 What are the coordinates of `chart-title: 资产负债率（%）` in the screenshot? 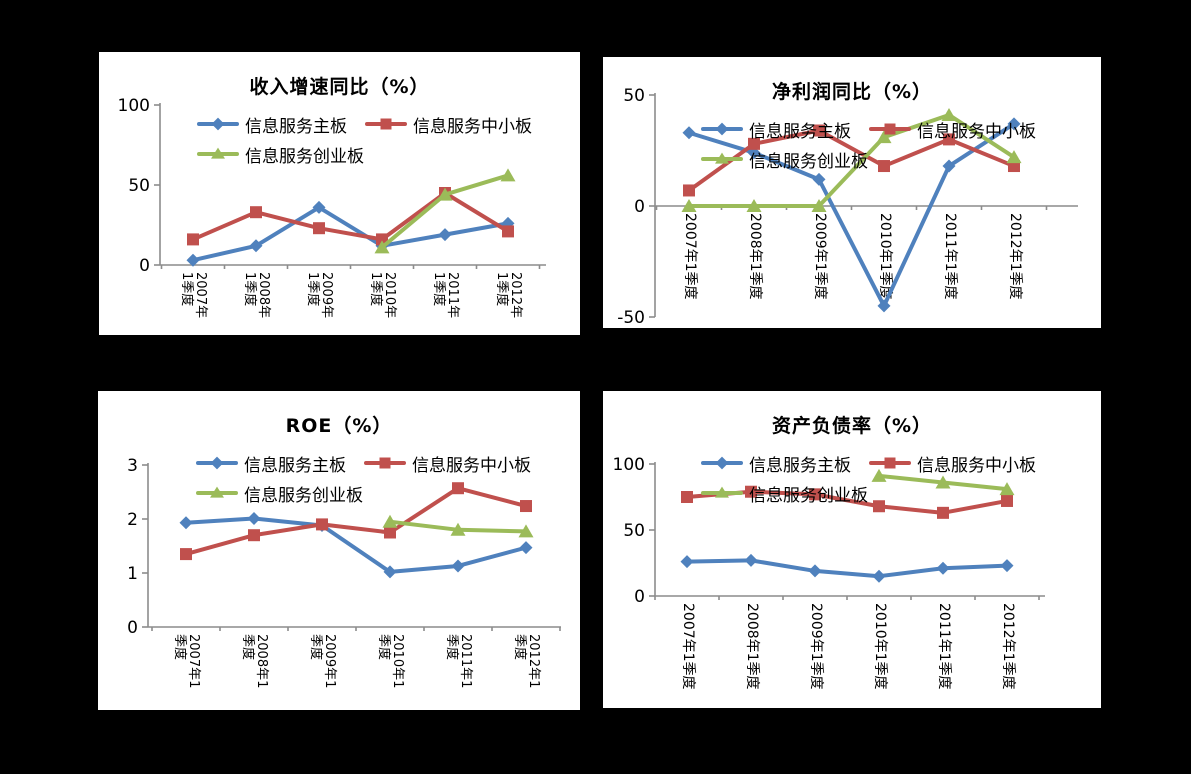 It's located at (852, 426).